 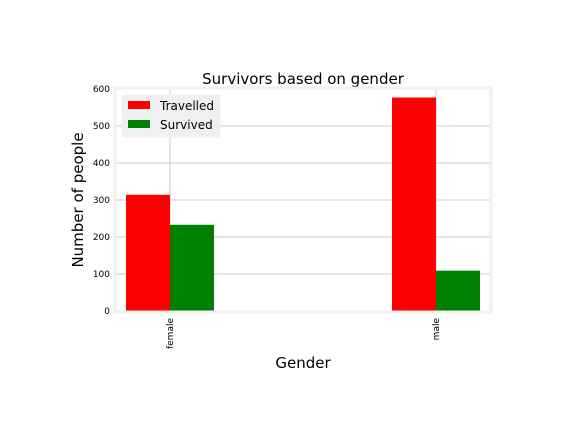 I want to click on y-tick-label: 0, so click(x=107, y=312).